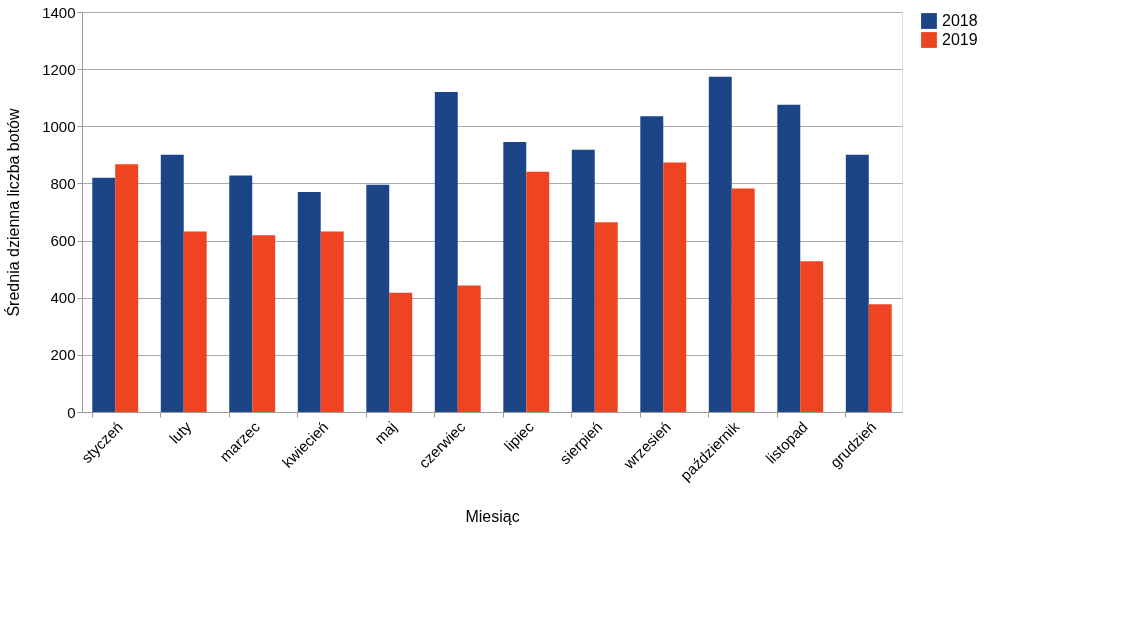  I want to click on x-axis-title: Miesiąc, so click(492, 516).